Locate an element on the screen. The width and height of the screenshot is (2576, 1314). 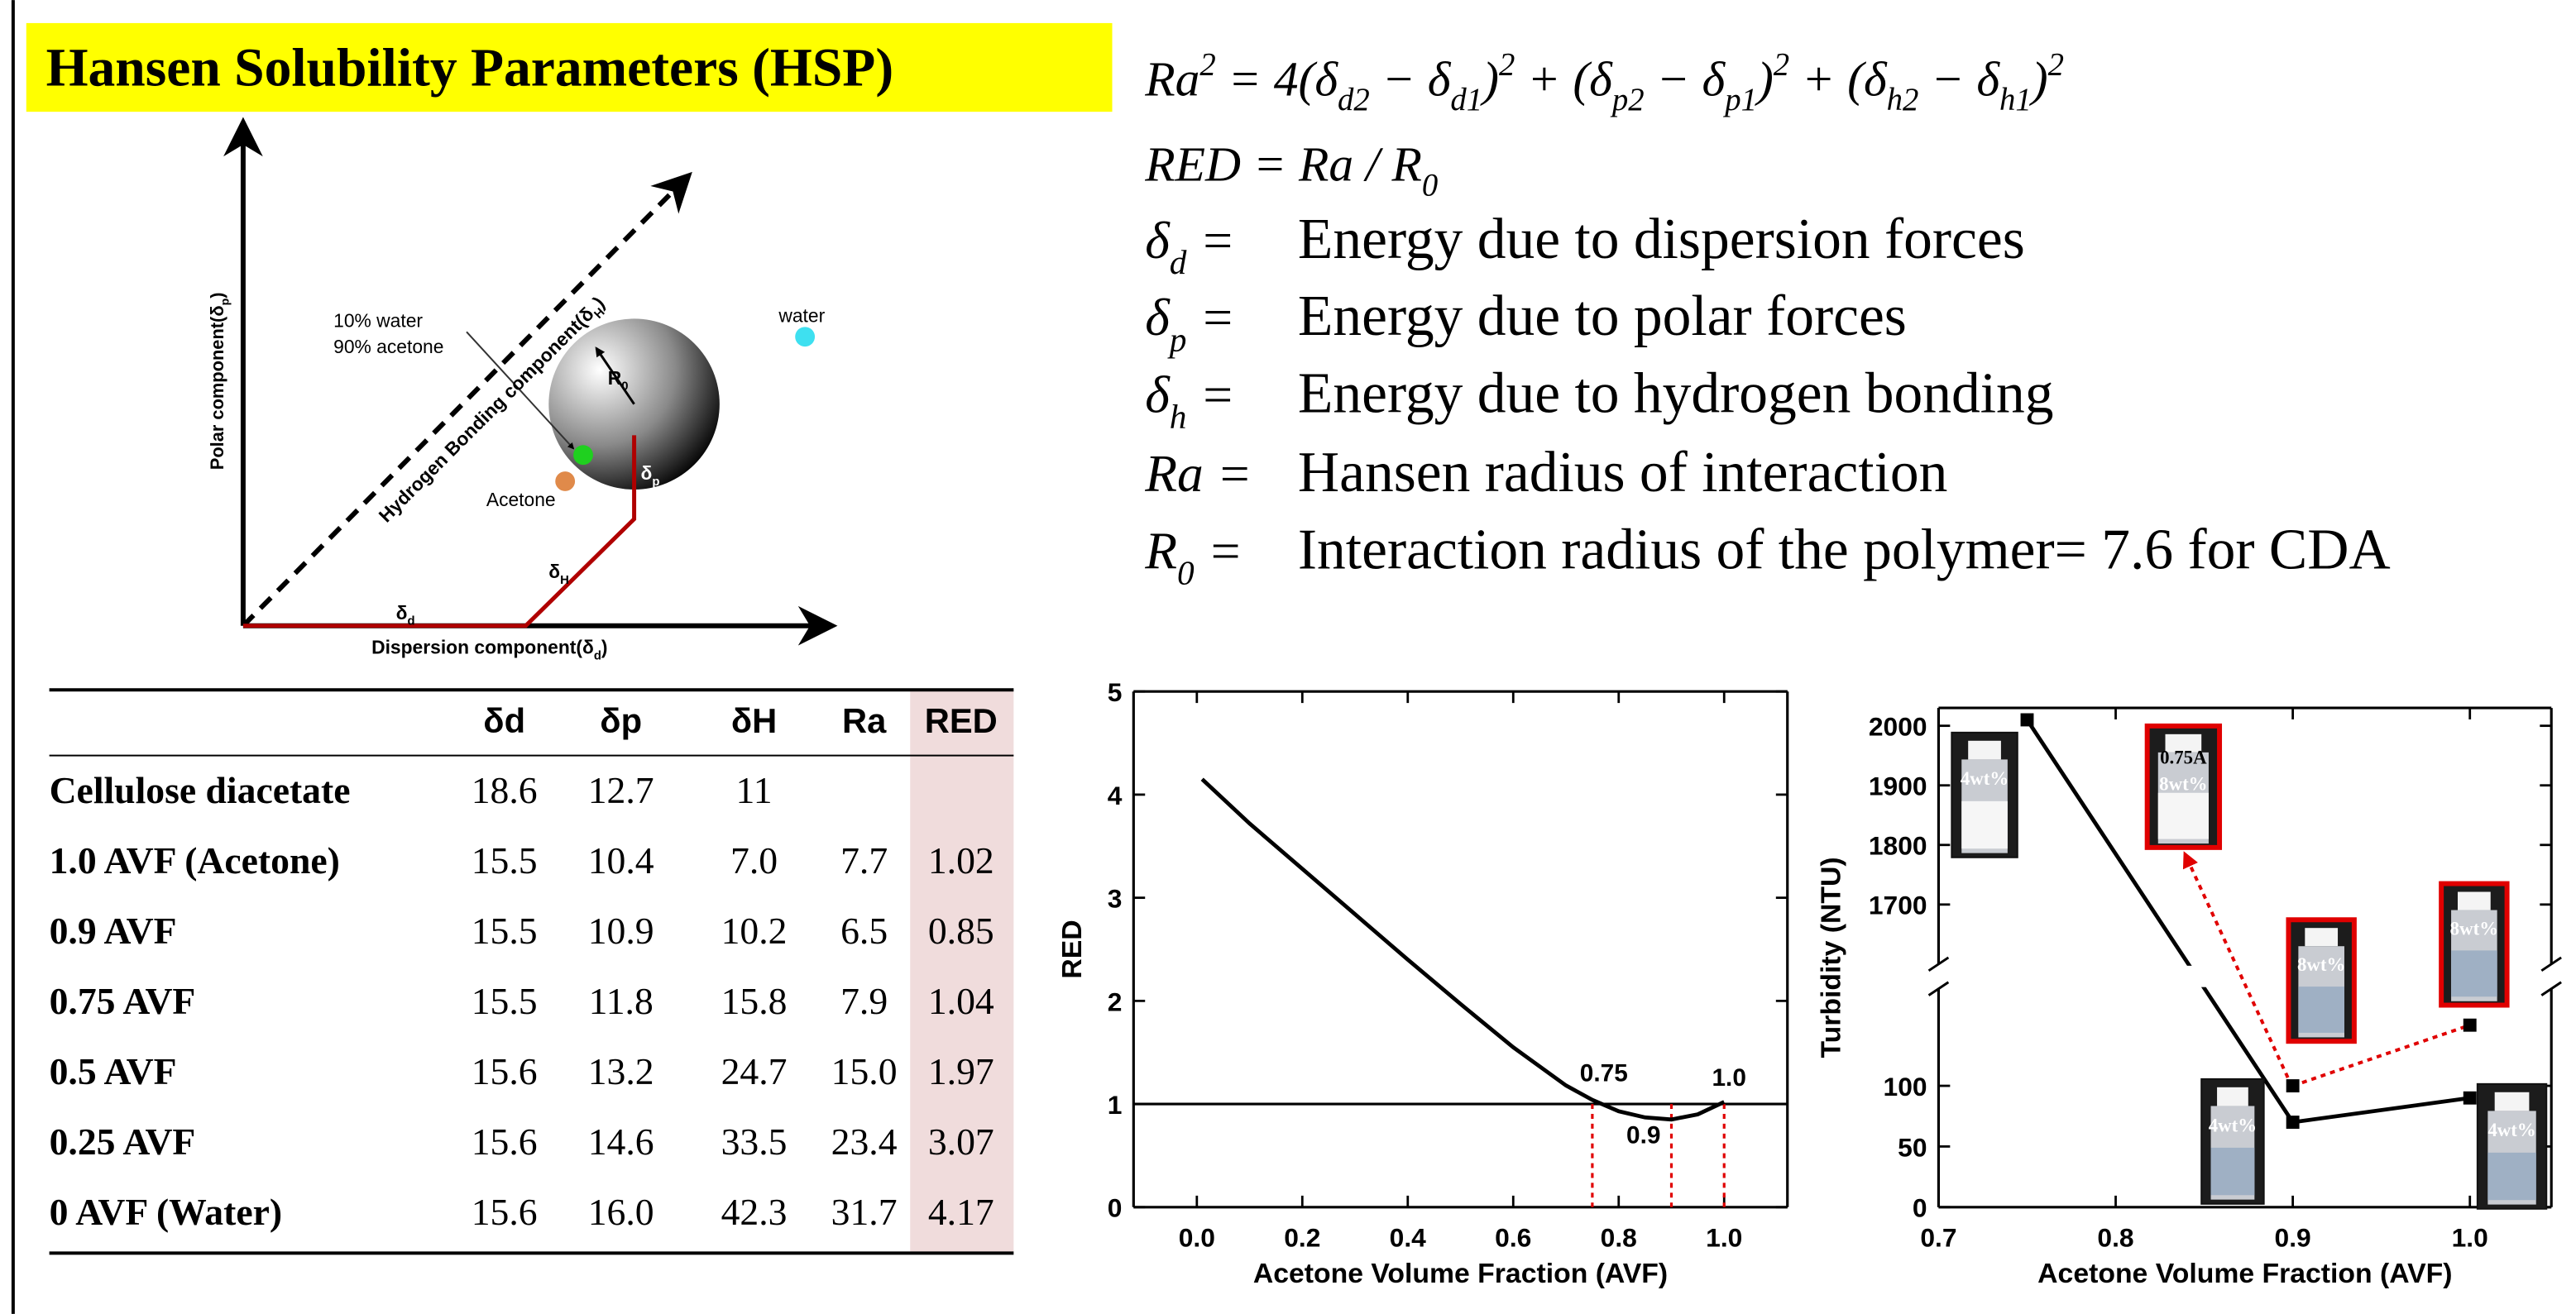
table-cell: 1.97 is located at coordinates (961, 1071).